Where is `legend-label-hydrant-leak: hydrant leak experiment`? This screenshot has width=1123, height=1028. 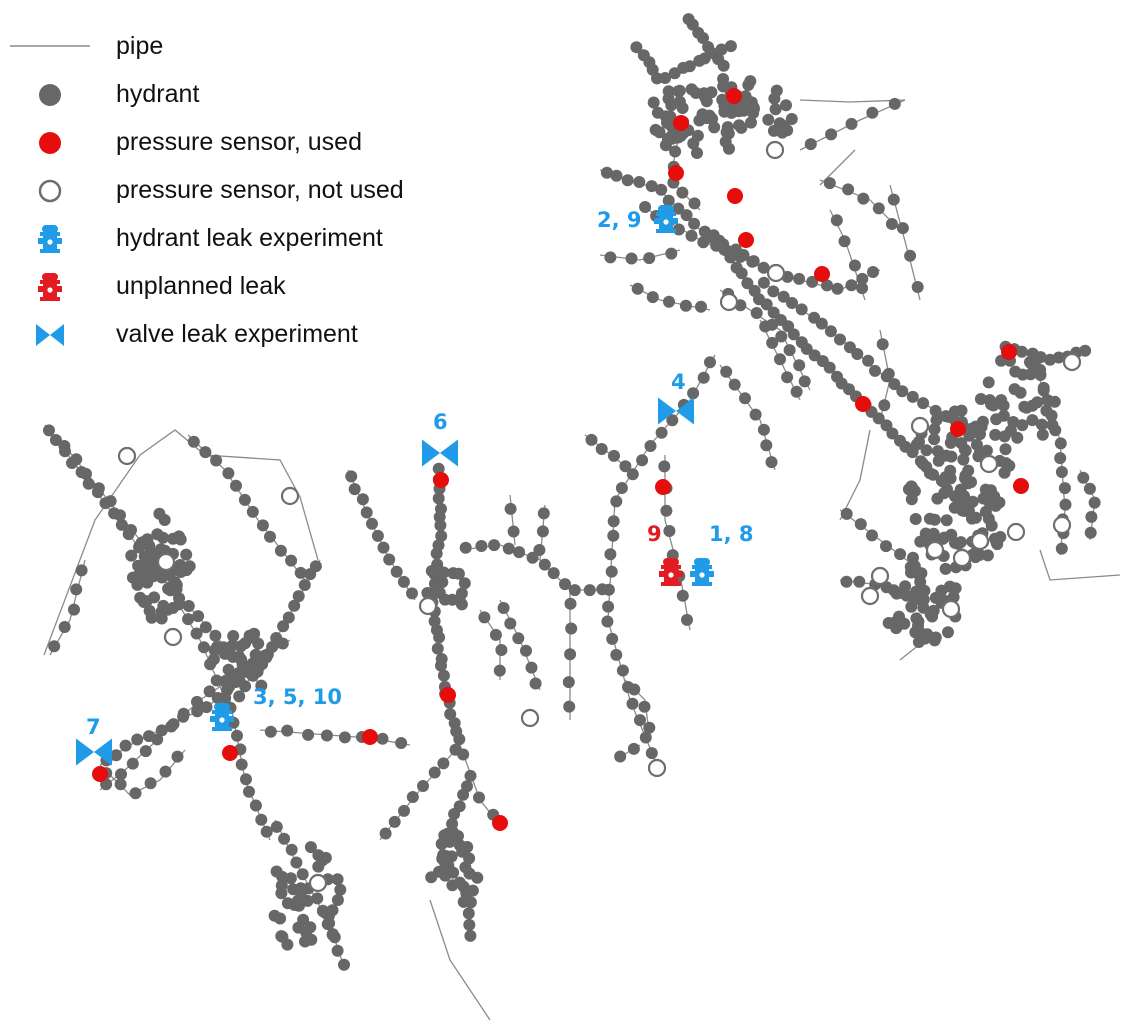
legend-label-hydrant-leak: hydrant leak experiment is located at coordinates (249, 238).